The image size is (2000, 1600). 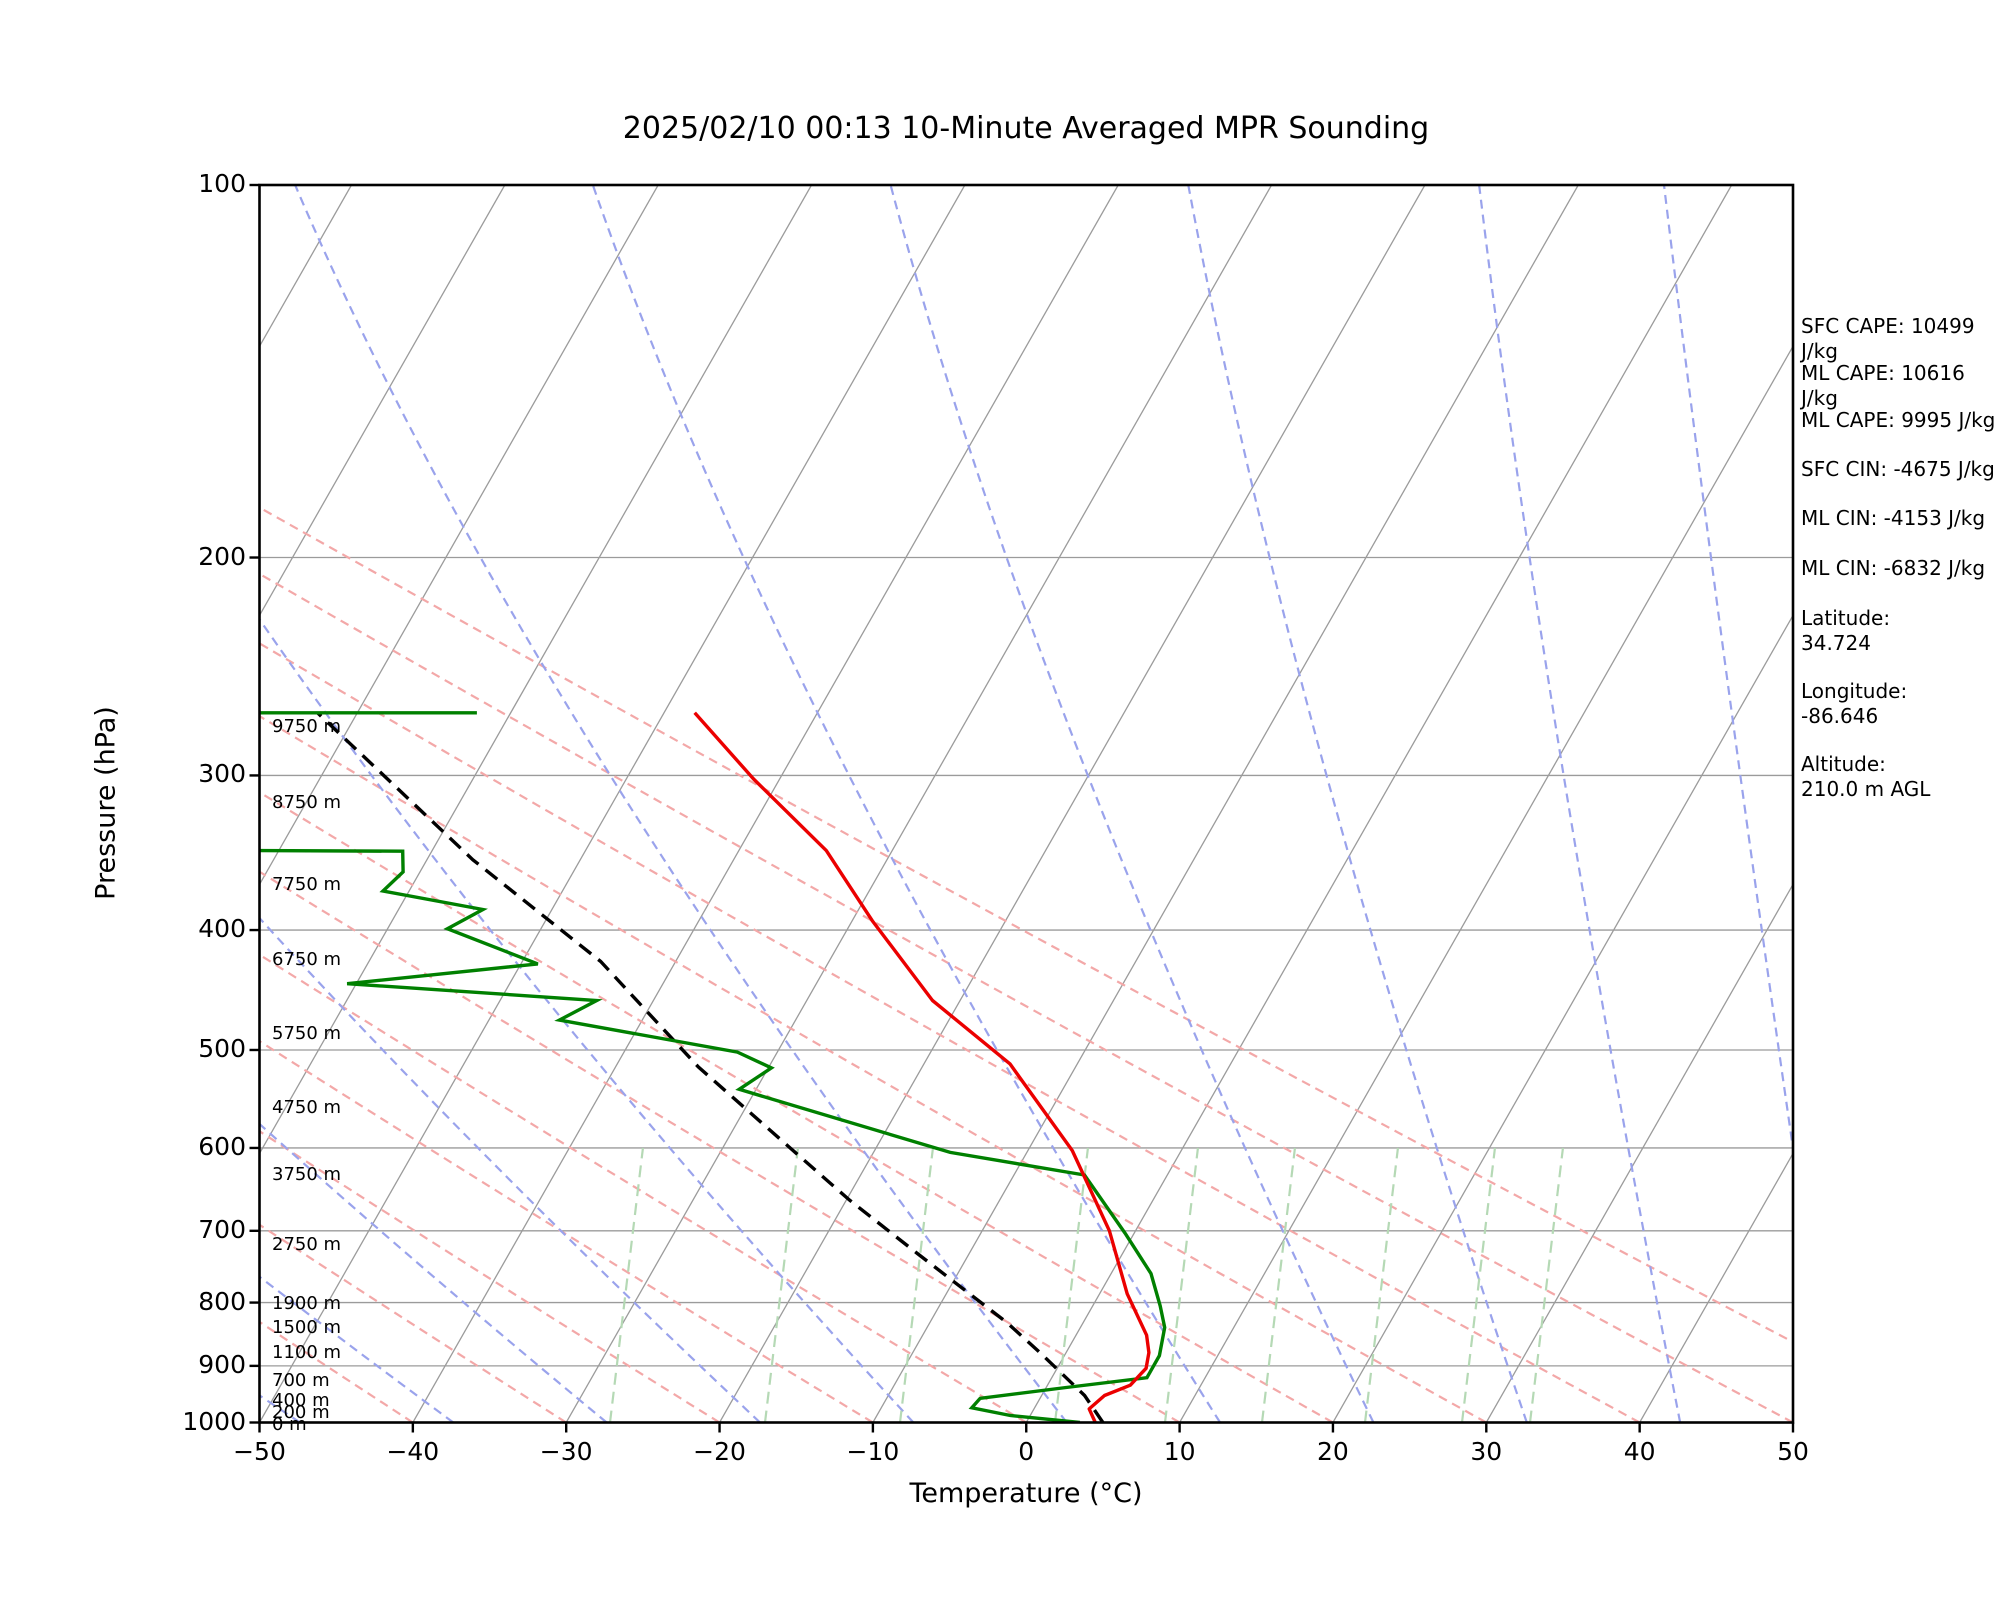 What do you see at coordinates (1893, 518) in the screenshot?
I see `sounding-annotation: ML CIN: -4153 J/kg` at bounding box center [1893, 518].